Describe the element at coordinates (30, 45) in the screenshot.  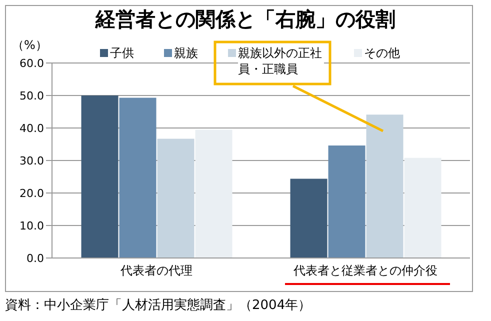
I see `y-axis-title: （%）` at that location.